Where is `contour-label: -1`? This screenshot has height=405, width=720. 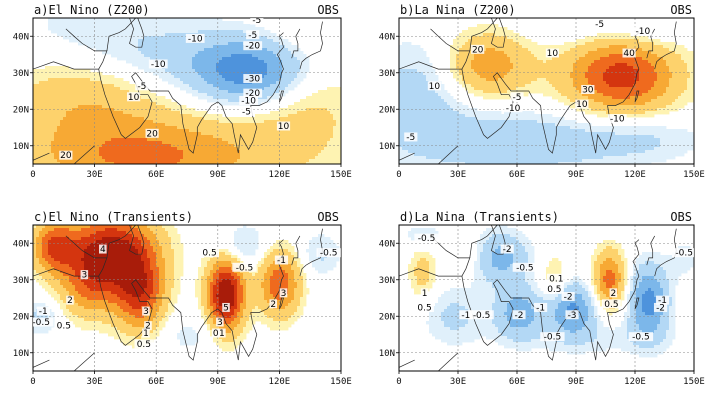 contour-label: -1 is located at coordinates (540, 308).